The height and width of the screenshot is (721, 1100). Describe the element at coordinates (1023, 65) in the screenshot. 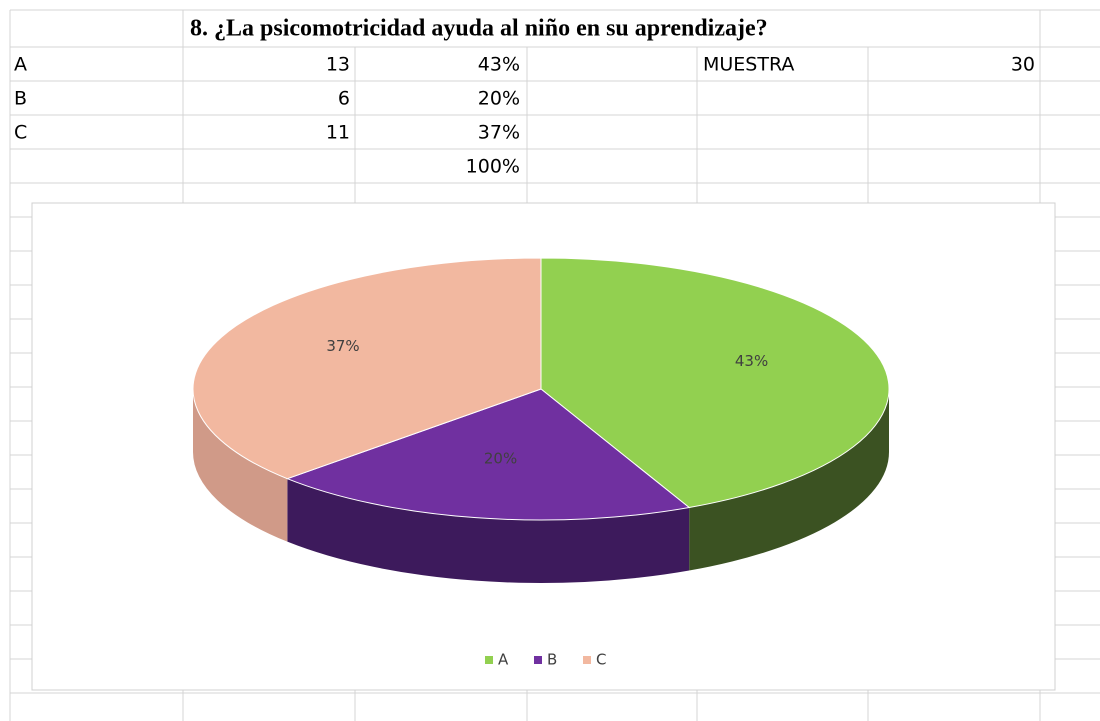

I see `cell-text: 30` at that location.